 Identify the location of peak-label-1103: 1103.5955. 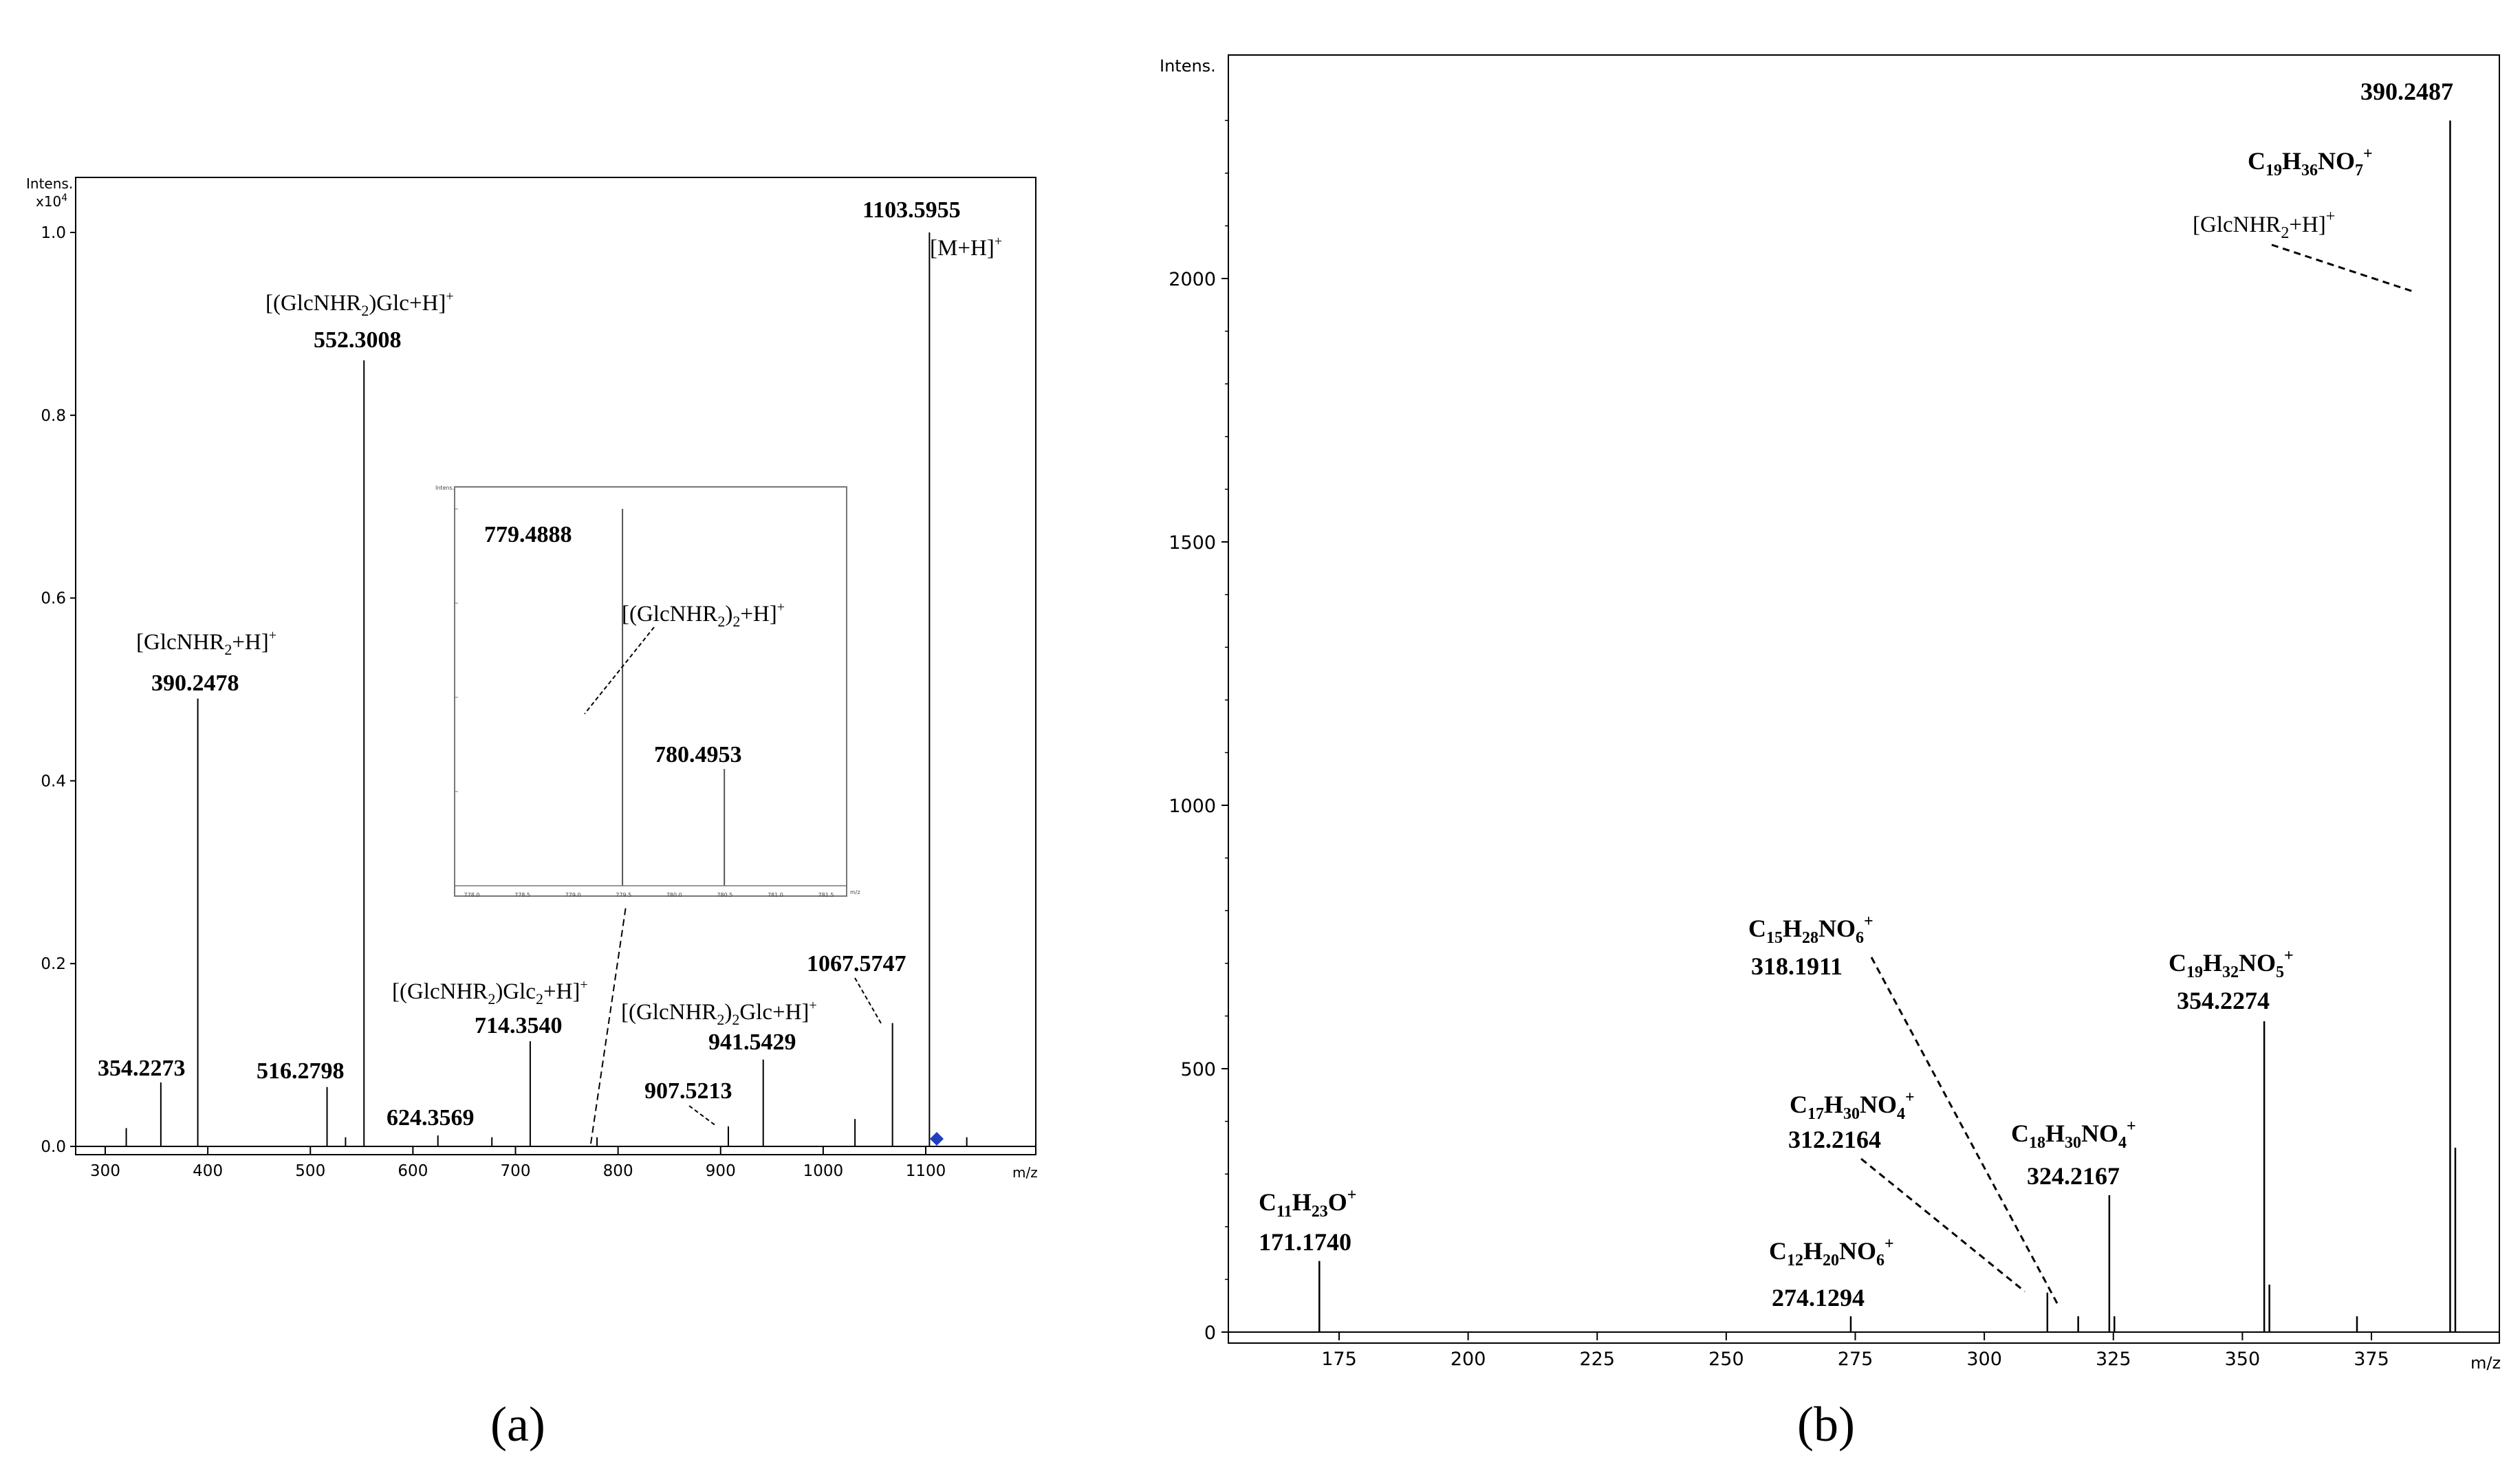
(911, 210).